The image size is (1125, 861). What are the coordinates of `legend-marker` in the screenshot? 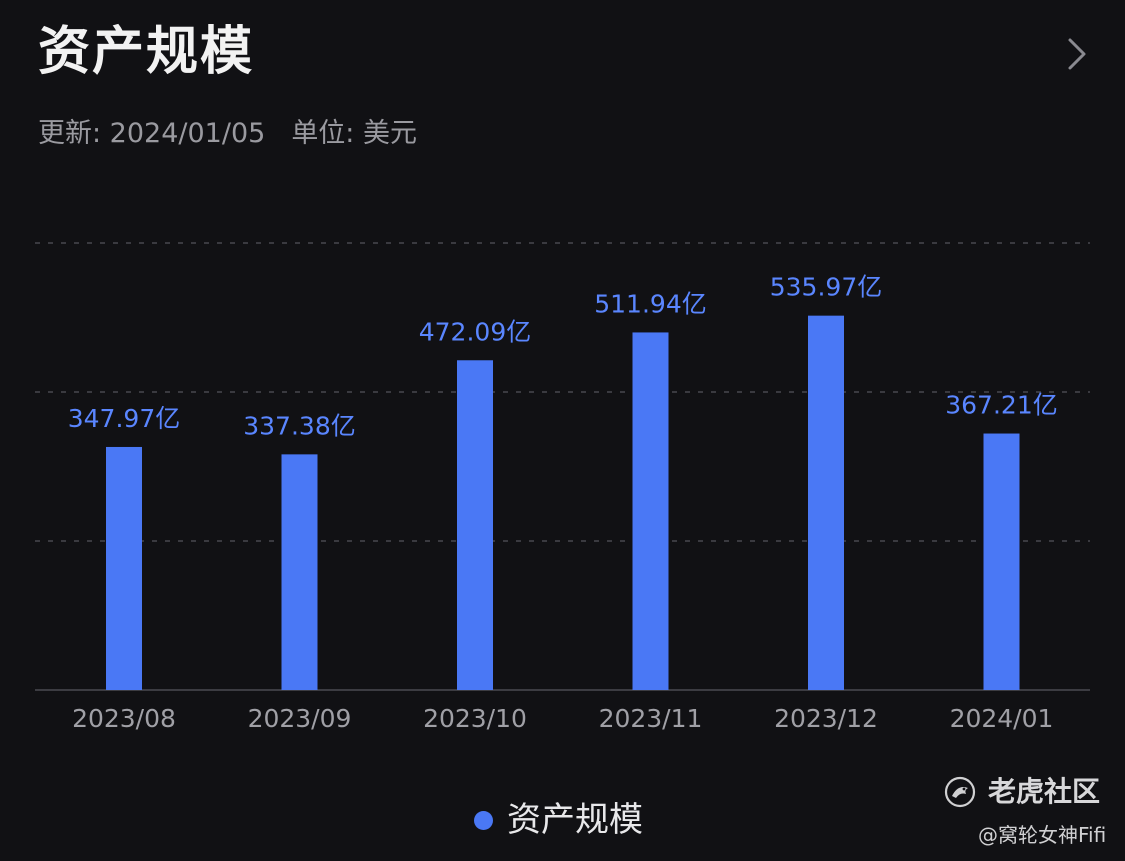 It's located at (483, 820).